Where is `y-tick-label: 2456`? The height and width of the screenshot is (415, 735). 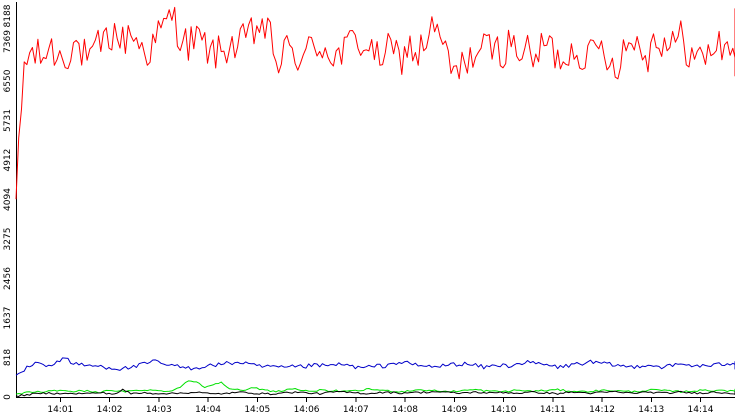 y-tick-label: 2456 is located at coordinates (8, 278).